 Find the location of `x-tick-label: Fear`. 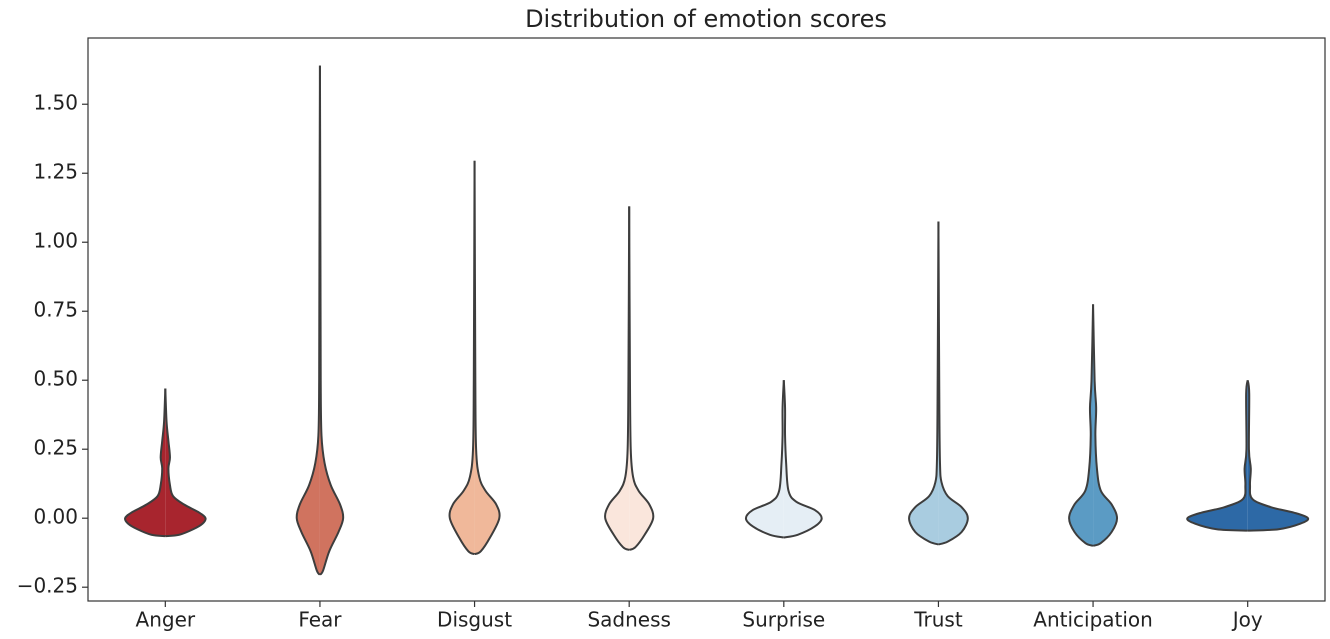

x-tick-label: Fear is located at coordinates (320, 620).